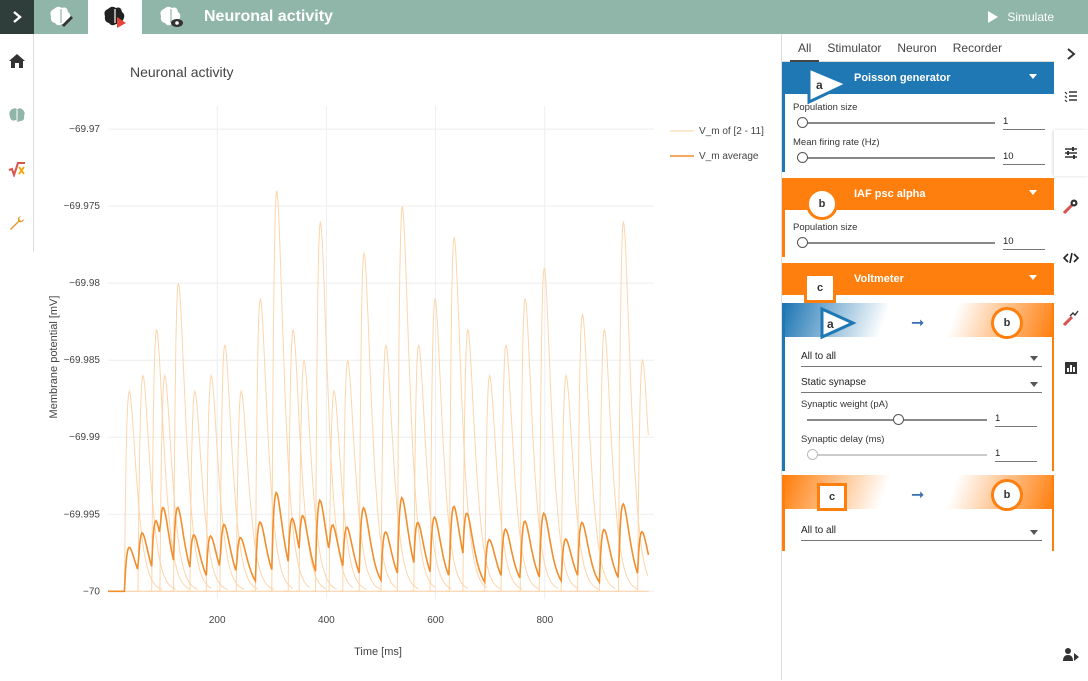 The image size is (1088, 681). I want to click on synapse-model-select: Static synapse, so click(921, 382).